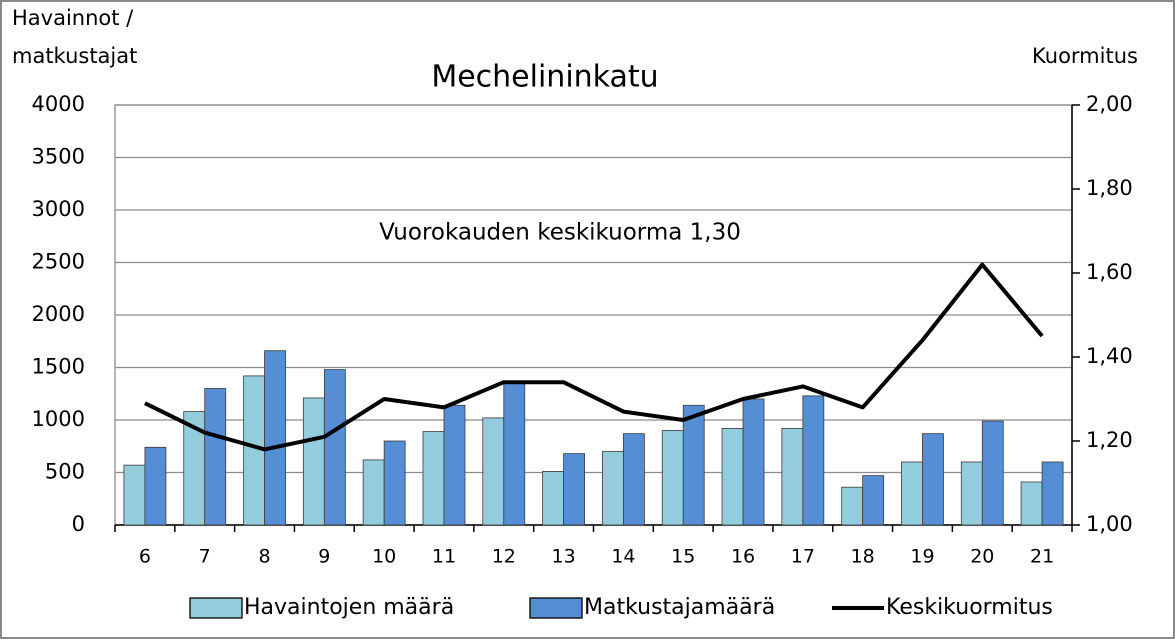 This screenshot has width=1175, height=639. I want to click on y-tick-label: 3500, so click(58, 157).